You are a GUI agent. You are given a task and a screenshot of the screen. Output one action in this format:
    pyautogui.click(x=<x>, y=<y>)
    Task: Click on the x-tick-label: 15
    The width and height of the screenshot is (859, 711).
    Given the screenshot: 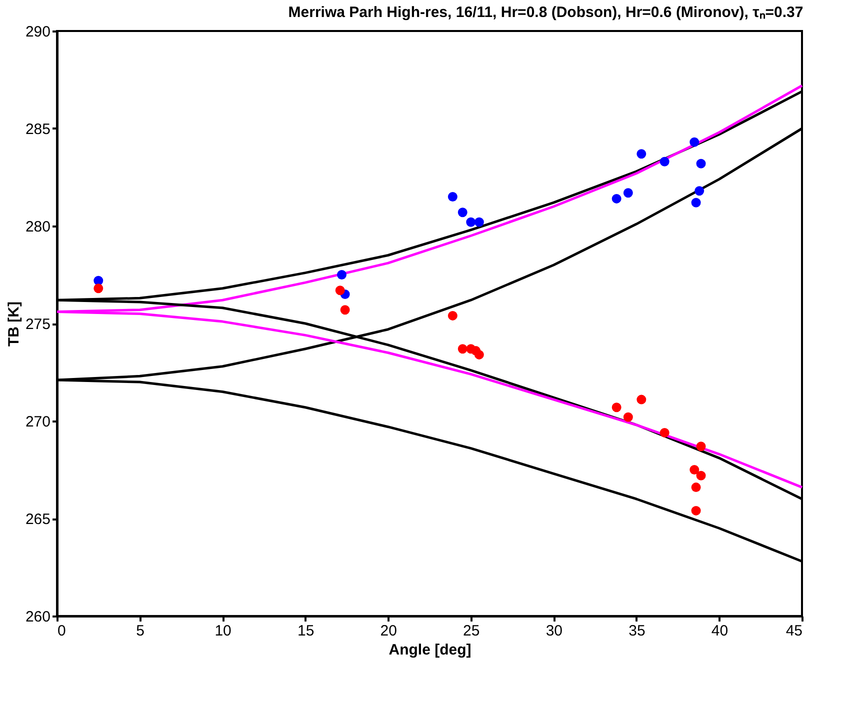 What is the action you would take?
    pyautogui.click(x=305, y=631)
    